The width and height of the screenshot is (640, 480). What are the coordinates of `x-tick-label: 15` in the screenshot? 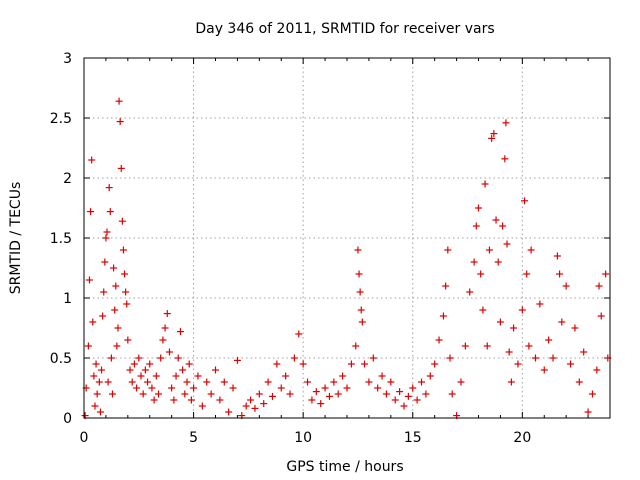 It's located at (413, 438).